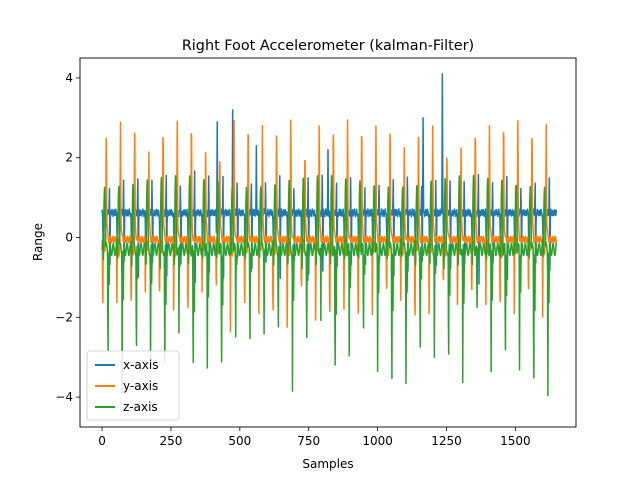  I want to click on legend: x-axis y-axis z-axis, so click(133, 385).